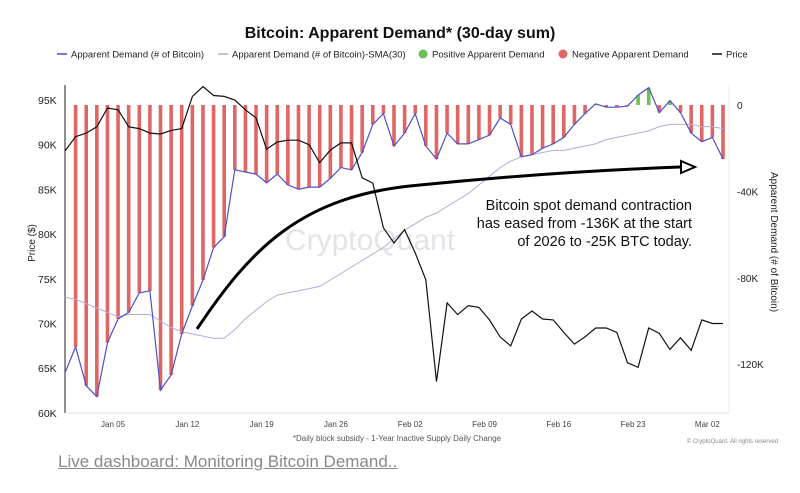 The height and width of the screenshot is (493, 800). What do you see at coordinates (47, 414) in the screenshot?
I see `left-tick-label: 60K` at bounding box center [47, 414].